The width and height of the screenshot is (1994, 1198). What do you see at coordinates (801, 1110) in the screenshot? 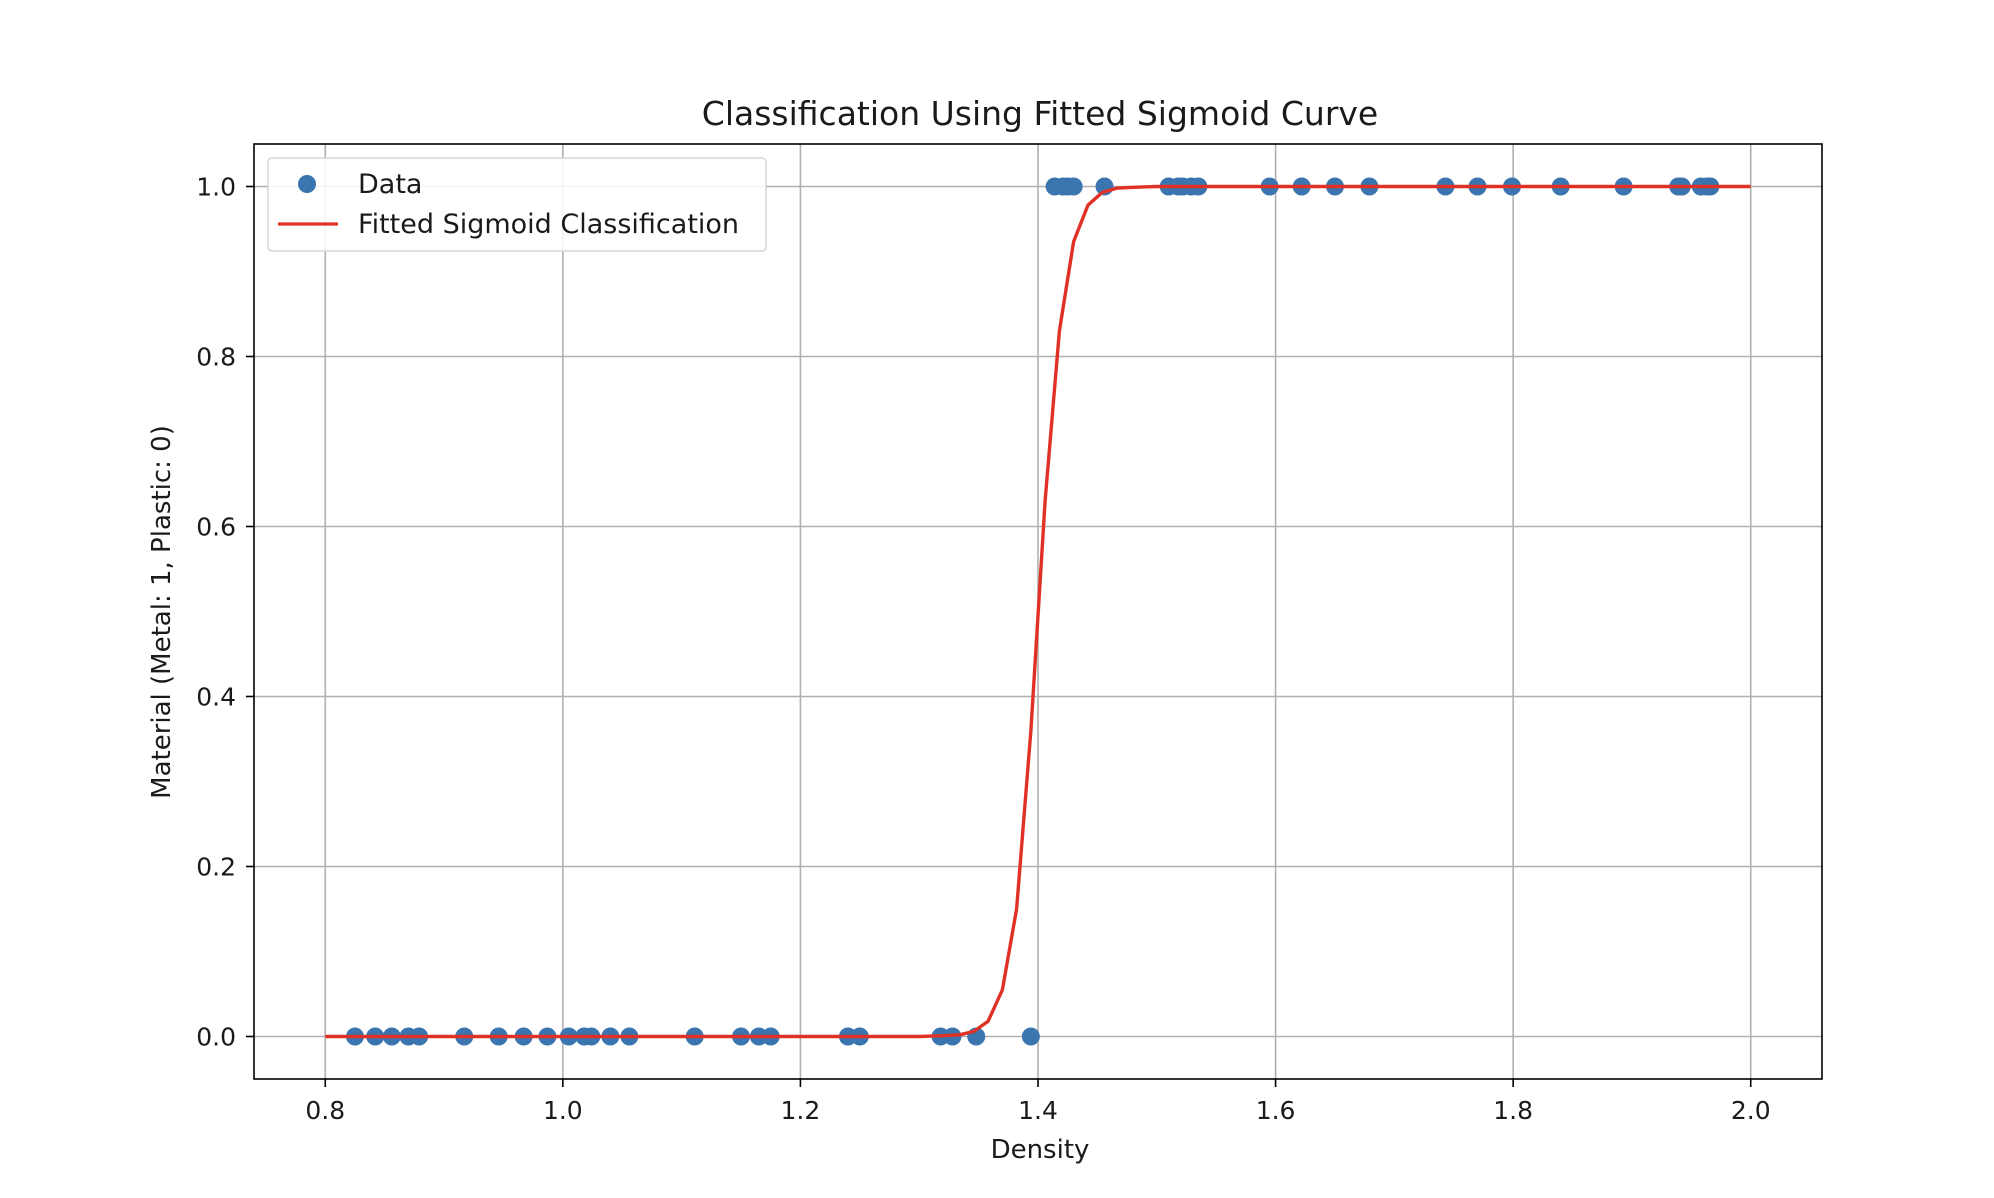
I see `x-tick-label: 1.2` at bounding box center [801, 1110].